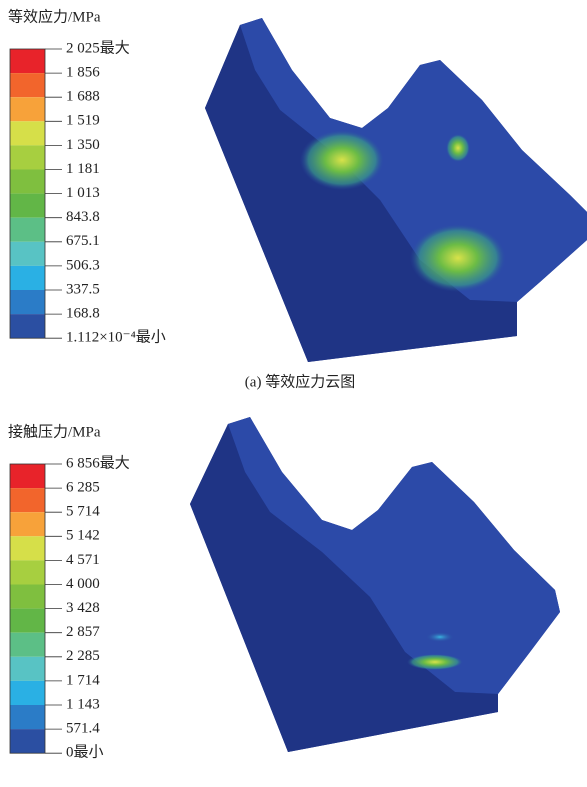  Describe the element at coordinates (98, 47) in the screenshot. I see `legend-label: 2 025最大` at that location.